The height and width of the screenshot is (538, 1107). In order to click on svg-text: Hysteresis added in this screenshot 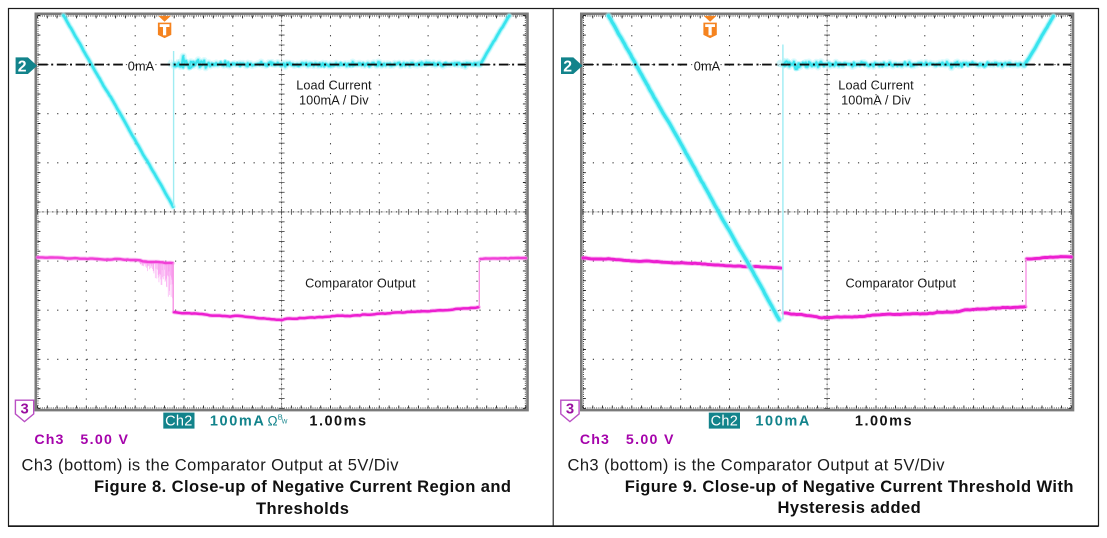, I will do `click(849, 507)`.